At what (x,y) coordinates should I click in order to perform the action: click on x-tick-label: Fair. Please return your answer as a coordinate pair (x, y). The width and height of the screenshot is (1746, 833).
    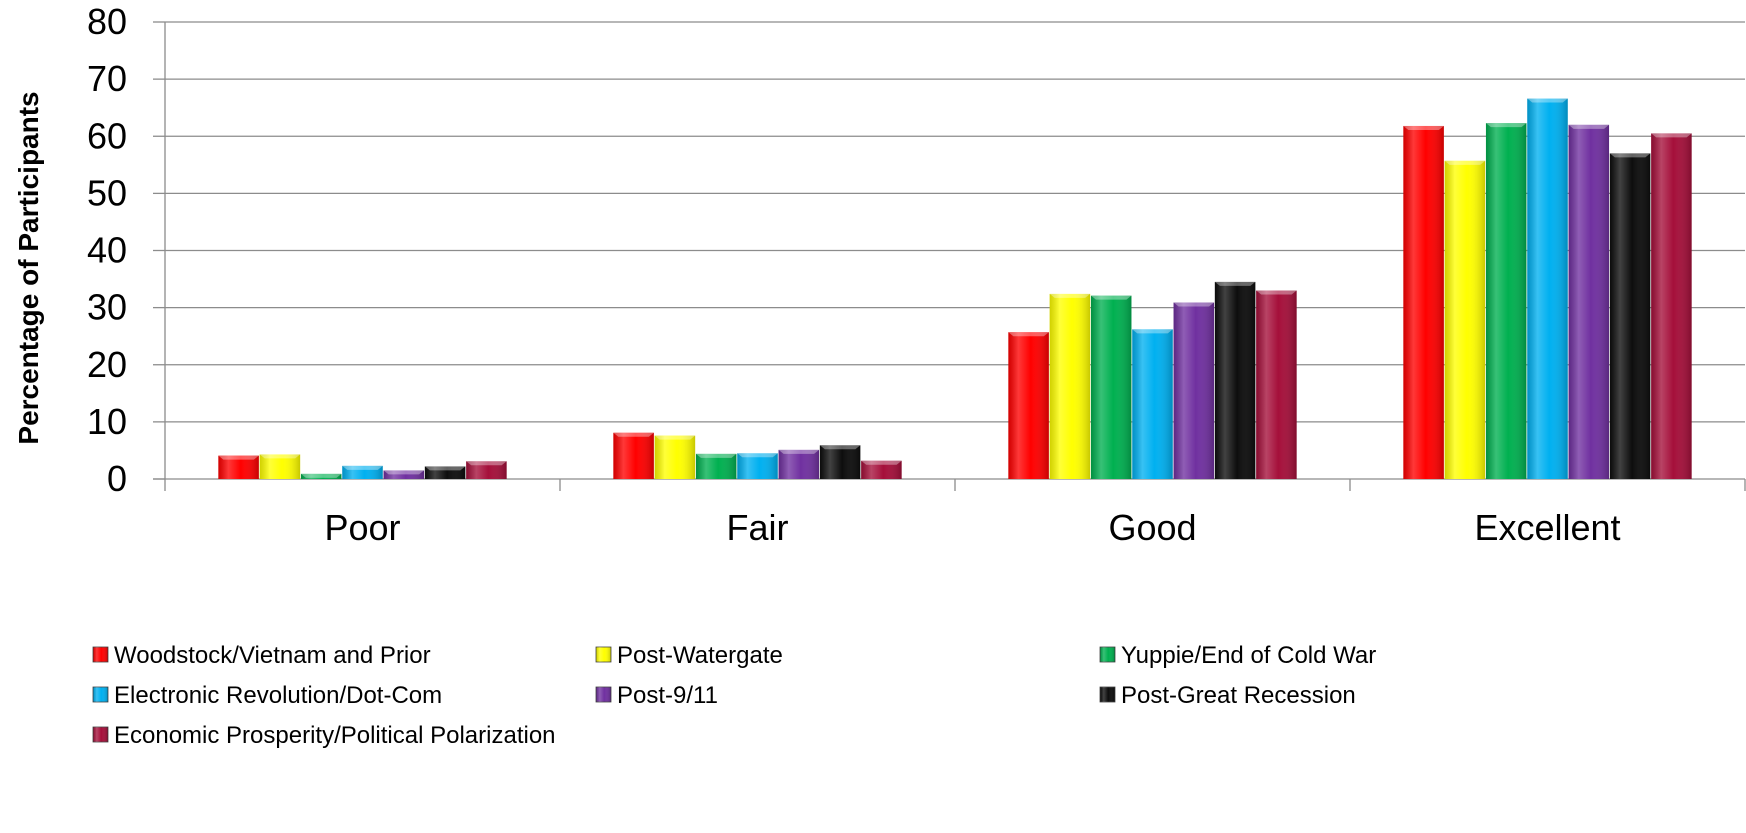
    Looking at the image, I should click on (758, 527).